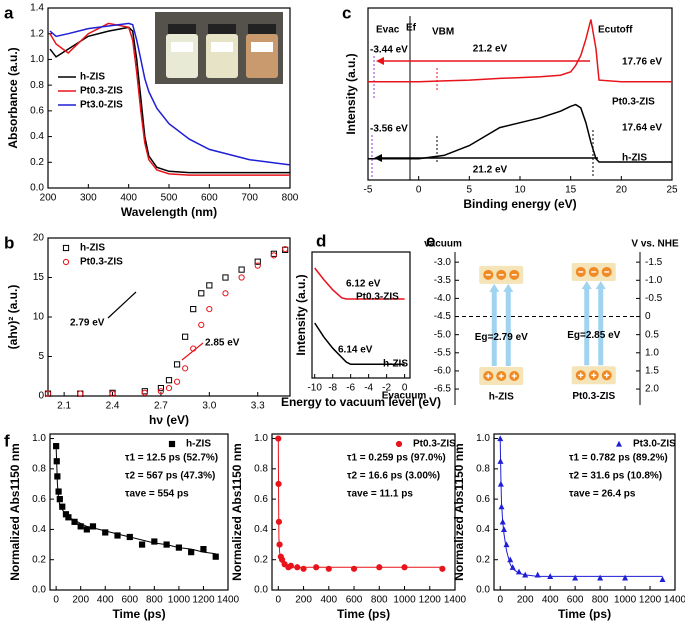 The image size is (685, 621). What do you see at coordinates (443, 32) in the screenshot?
I see `annotation: VBM` at bounding box center [443, 32].